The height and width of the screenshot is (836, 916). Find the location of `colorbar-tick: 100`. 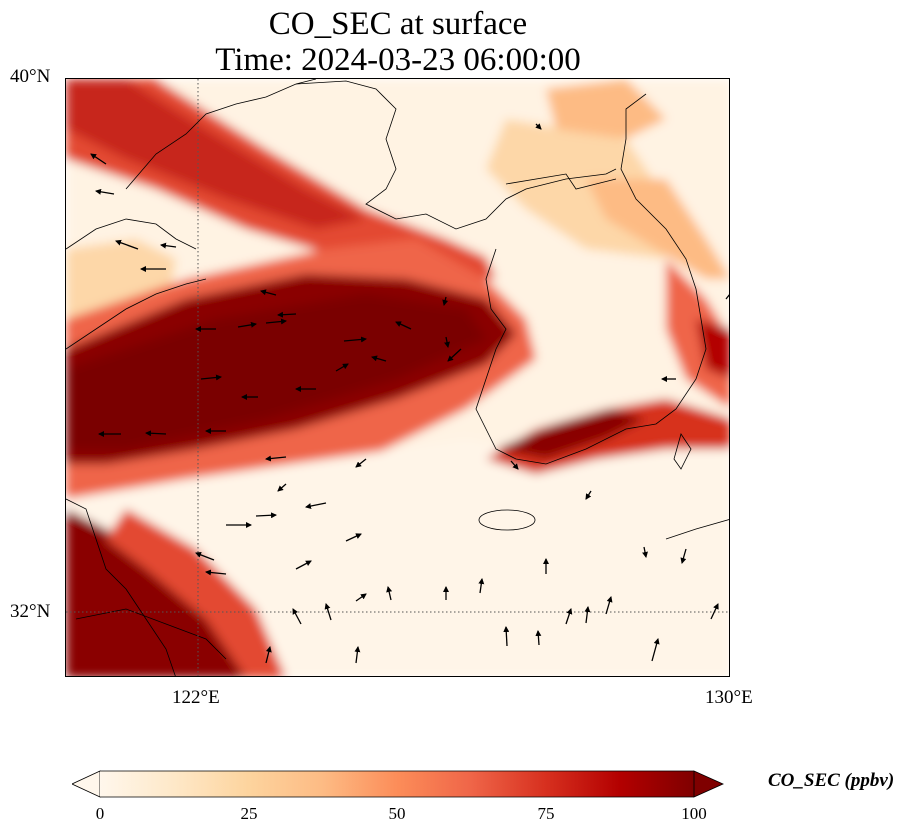

colorbar-tick: 100 is located at coordinates (694, 813).